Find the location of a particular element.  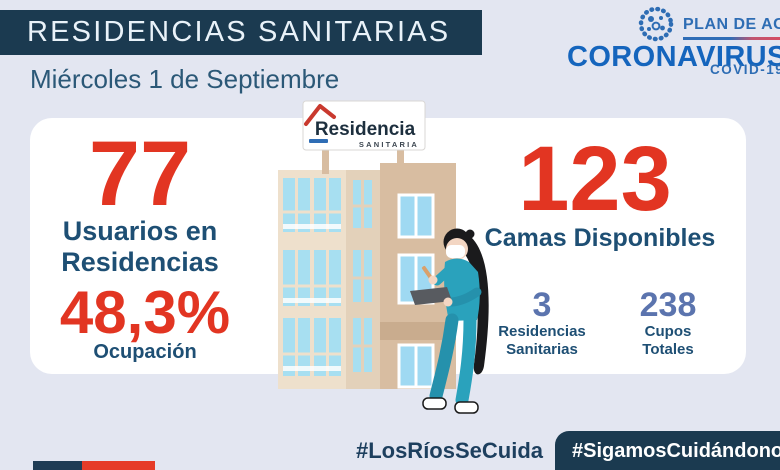

beds-label: Camas Disponibles is located at coordinates (600, 238).